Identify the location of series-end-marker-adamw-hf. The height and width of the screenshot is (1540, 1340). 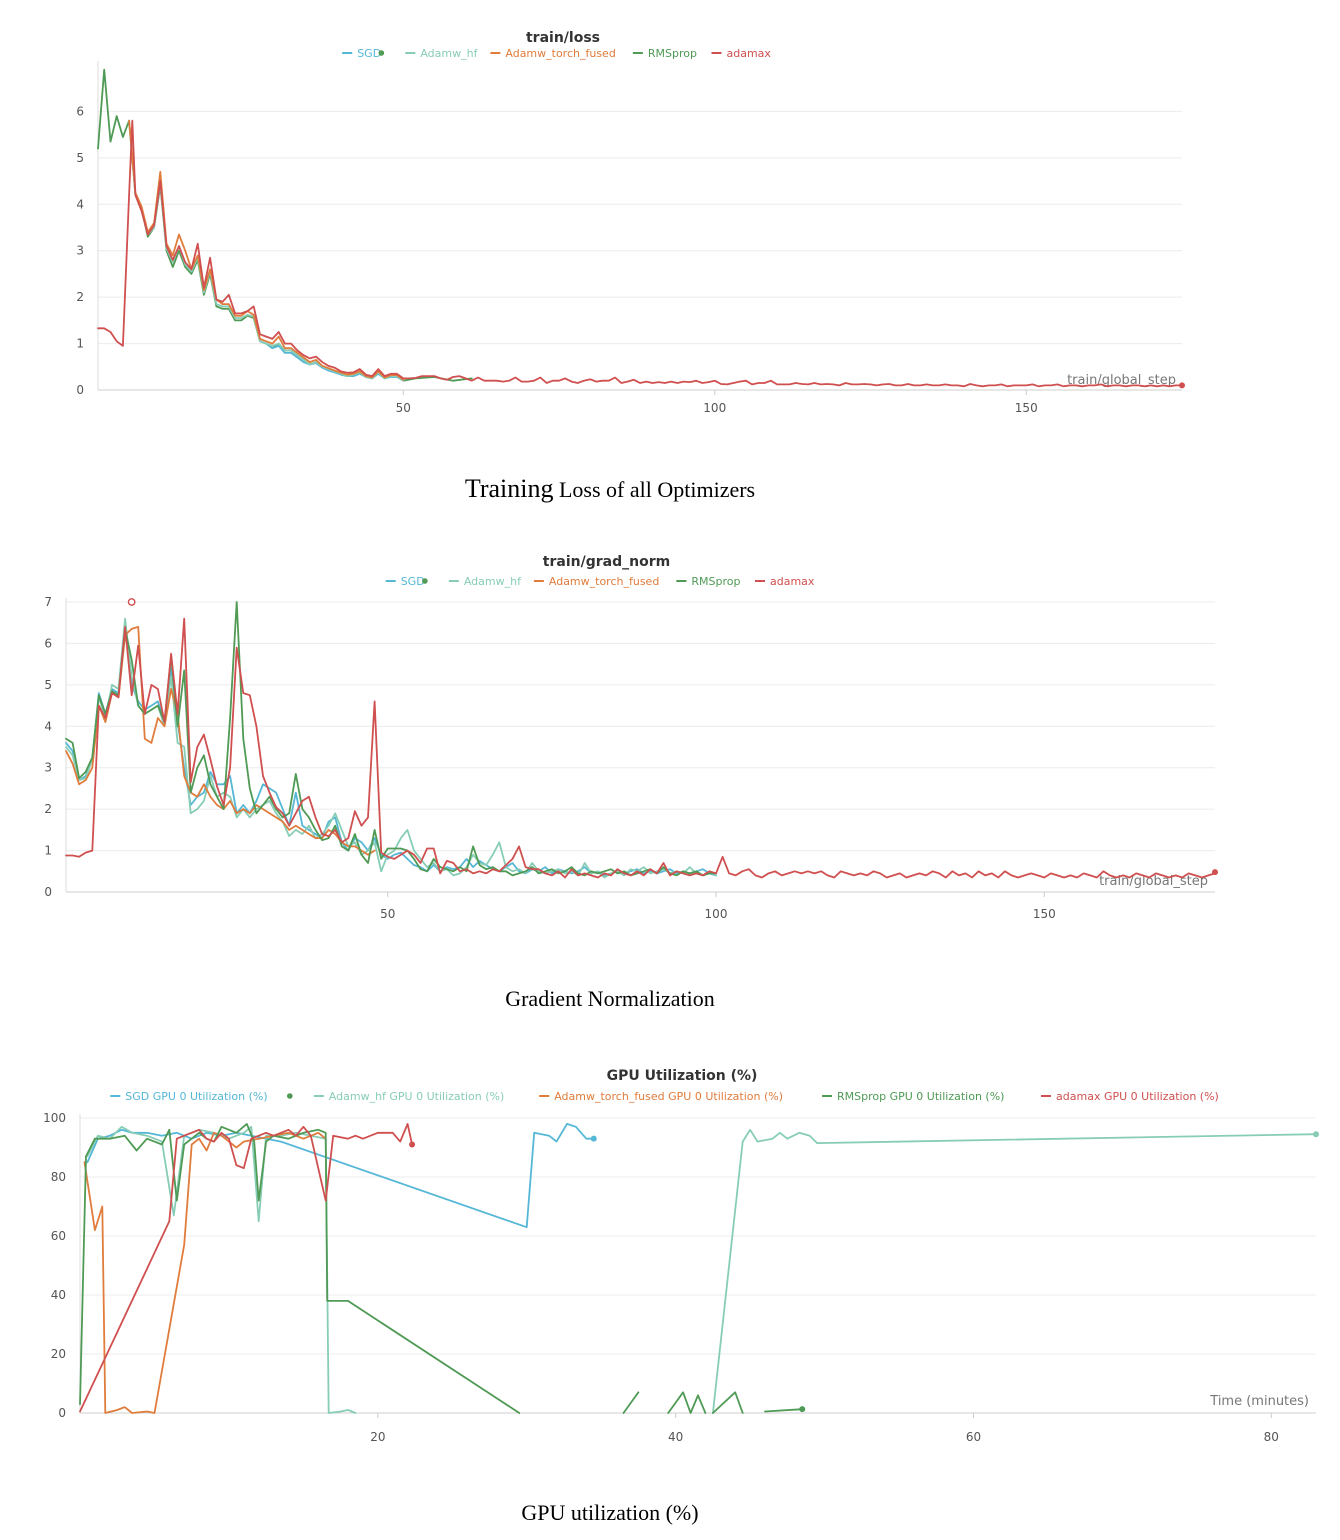
(1316, 1134).